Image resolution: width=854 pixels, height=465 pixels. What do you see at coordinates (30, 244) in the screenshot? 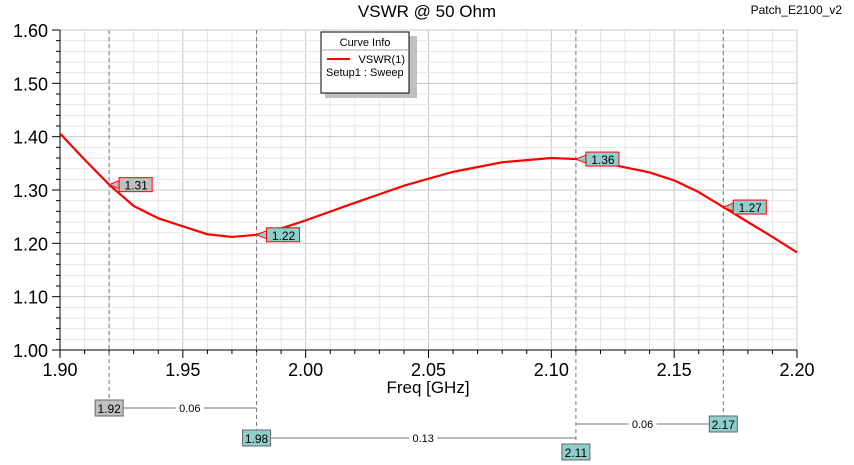
I see `y-tick-label: 1.20` at bounding box center [30, 244].